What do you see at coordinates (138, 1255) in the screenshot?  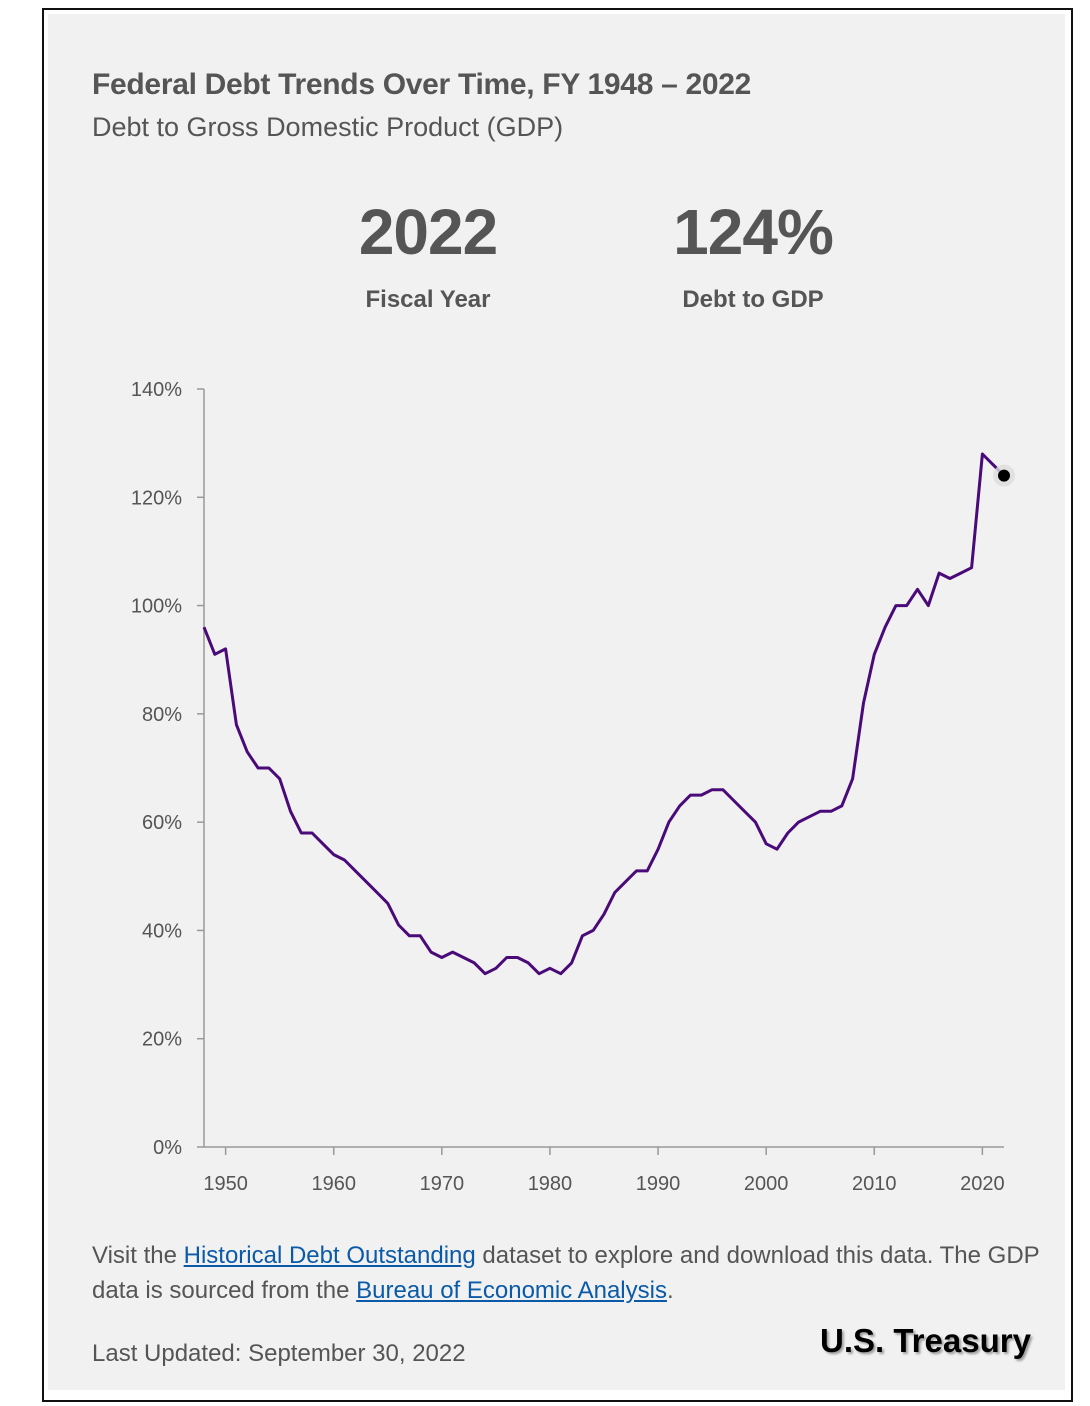 I see `note-text-1: Visit the` at bounding box center [138, 1255].